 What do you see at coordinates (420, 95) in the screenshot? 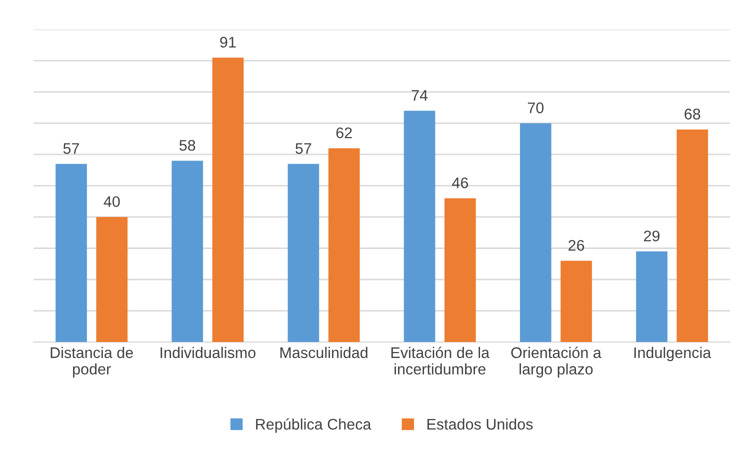
I see `data-label: 74` at bounding box center [420, 95].